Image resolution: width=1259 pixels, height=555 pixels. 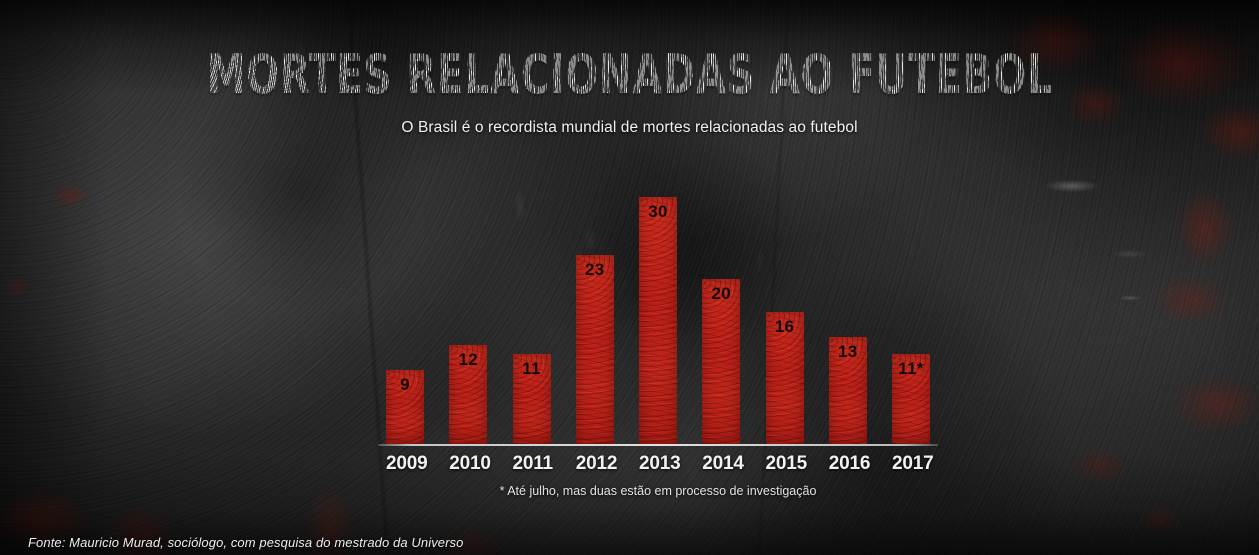 What do you see at coordinates (784, 310) in the screenshot?
I see `bar-slot: 16` at bounding box center [784, 310].